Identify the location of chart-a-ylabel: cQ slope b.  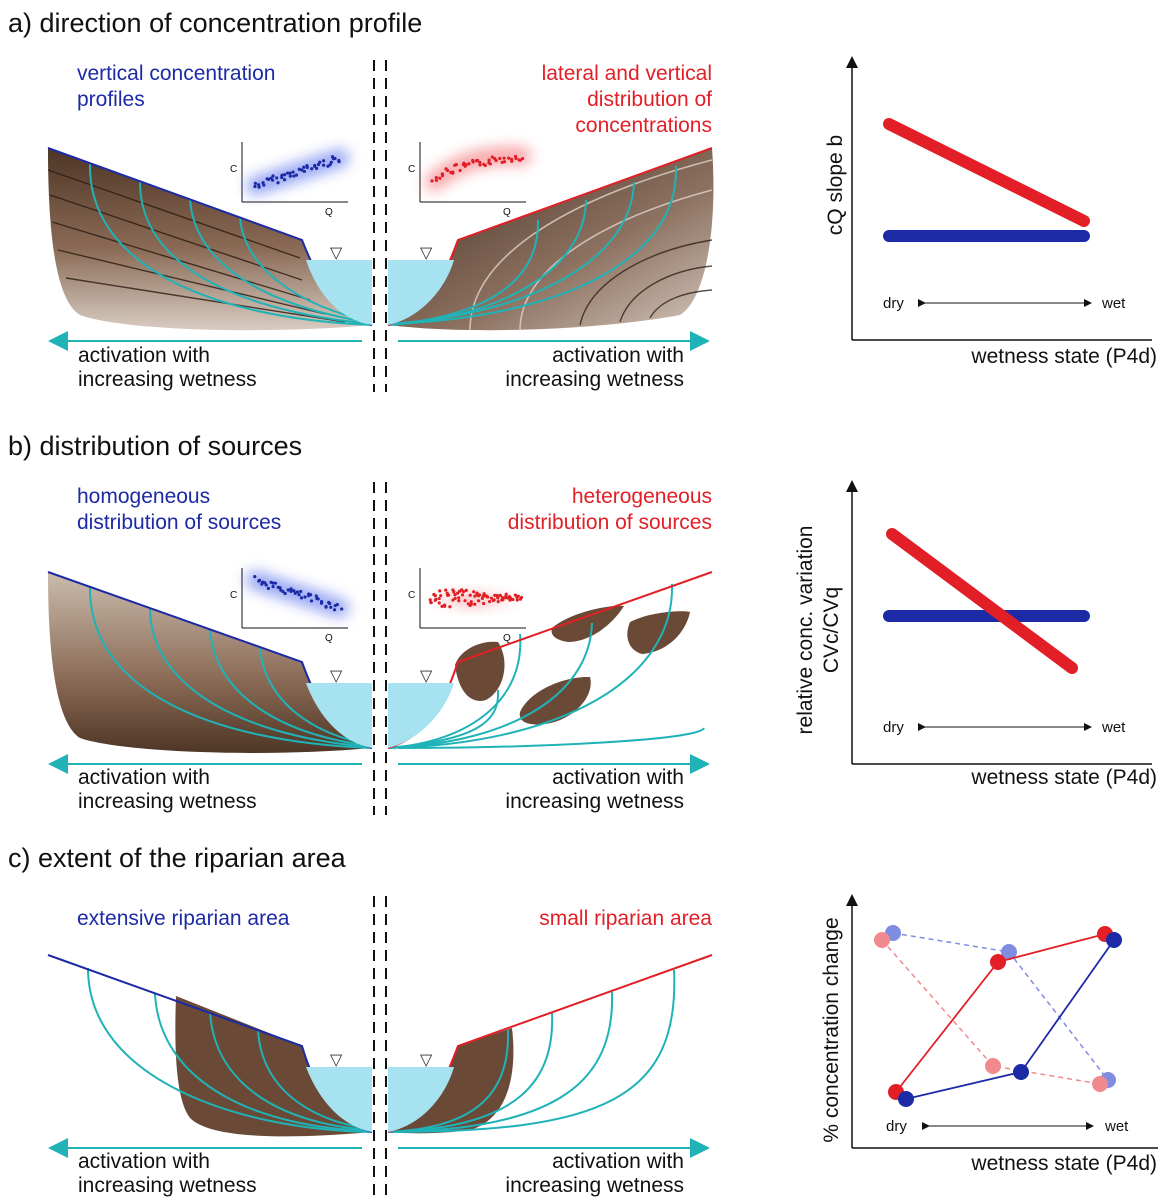
(835, 185).